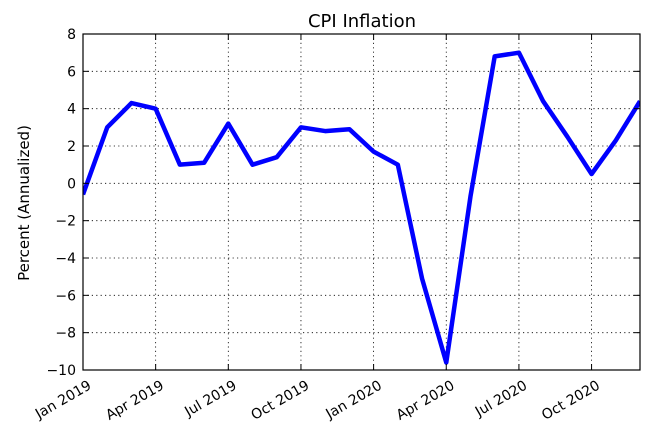 The height and width of the screenshot is (441, 653). What do you see at coordinates (71, 184) in the screenshot?
I see `y-tick-label: 0` at bounding box center [71, 184].